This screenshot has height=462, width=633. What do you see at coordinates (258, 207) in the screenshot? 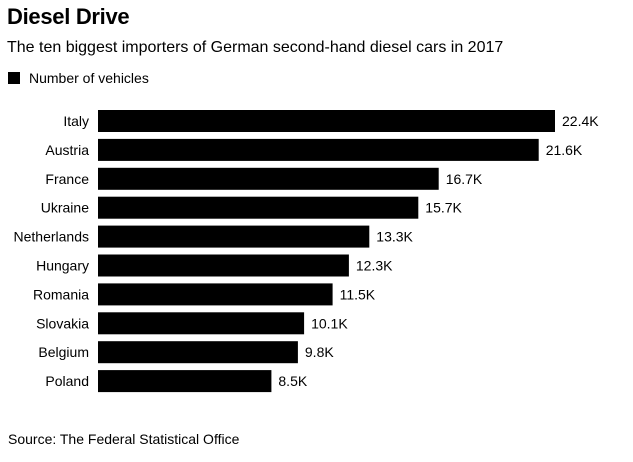
I see `bar-ukraine` at bounding box center [258, 207].